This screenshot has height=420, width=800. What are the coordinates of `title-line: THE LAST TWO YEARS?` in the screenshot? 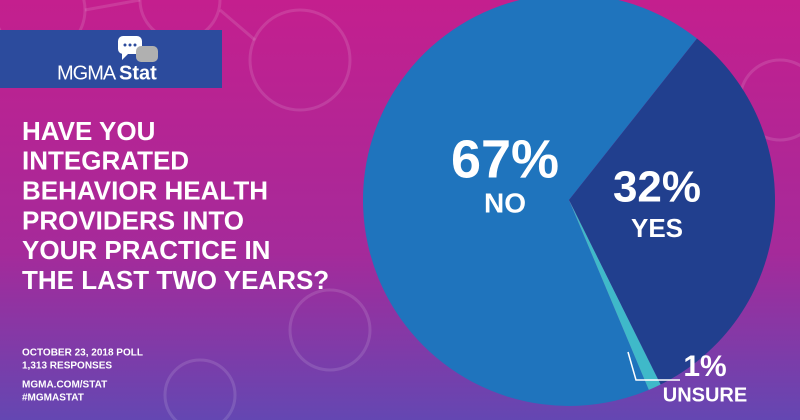 It's located at (175, 280).